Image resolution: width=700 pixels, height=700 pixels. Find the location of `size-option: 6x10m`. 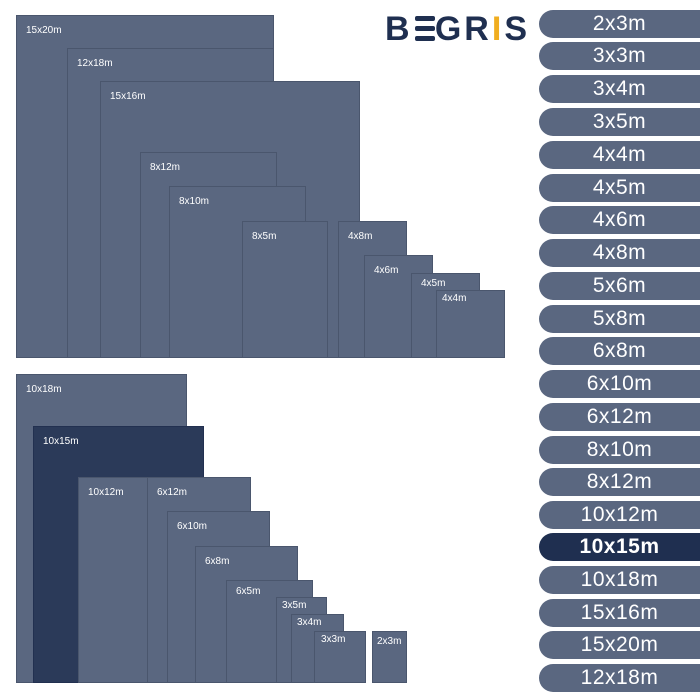

size-option: 6x10m is located at coordinates (619, 384).